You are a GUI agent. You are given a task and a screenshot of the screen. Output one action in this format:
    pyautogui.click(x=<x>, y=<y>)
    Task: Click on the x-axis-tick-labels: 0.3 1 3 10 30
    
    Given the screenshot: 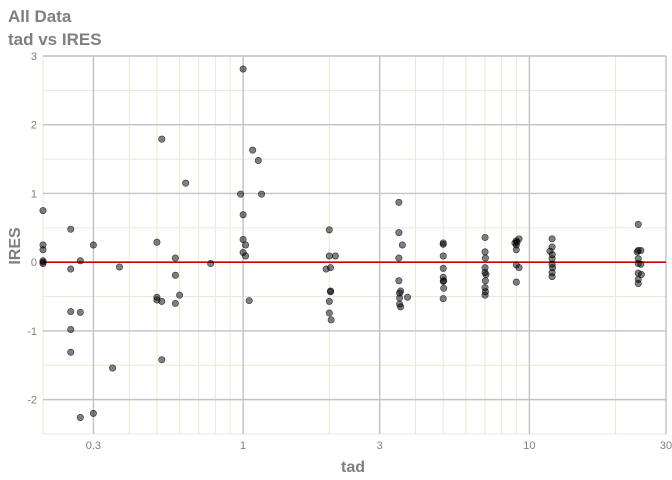 What is the action you would take?
    pyautogui.click(x=379, y=446)
    